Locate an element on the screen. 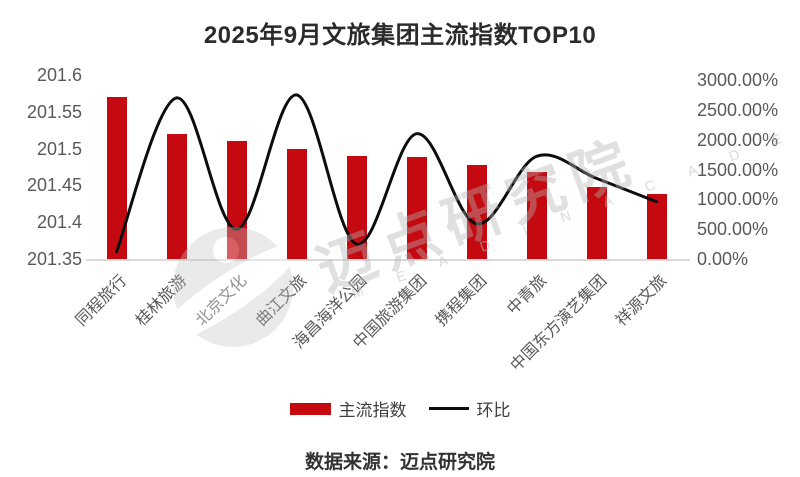  category-label-text: 同程旅行 is located at coordinates (102, 301).